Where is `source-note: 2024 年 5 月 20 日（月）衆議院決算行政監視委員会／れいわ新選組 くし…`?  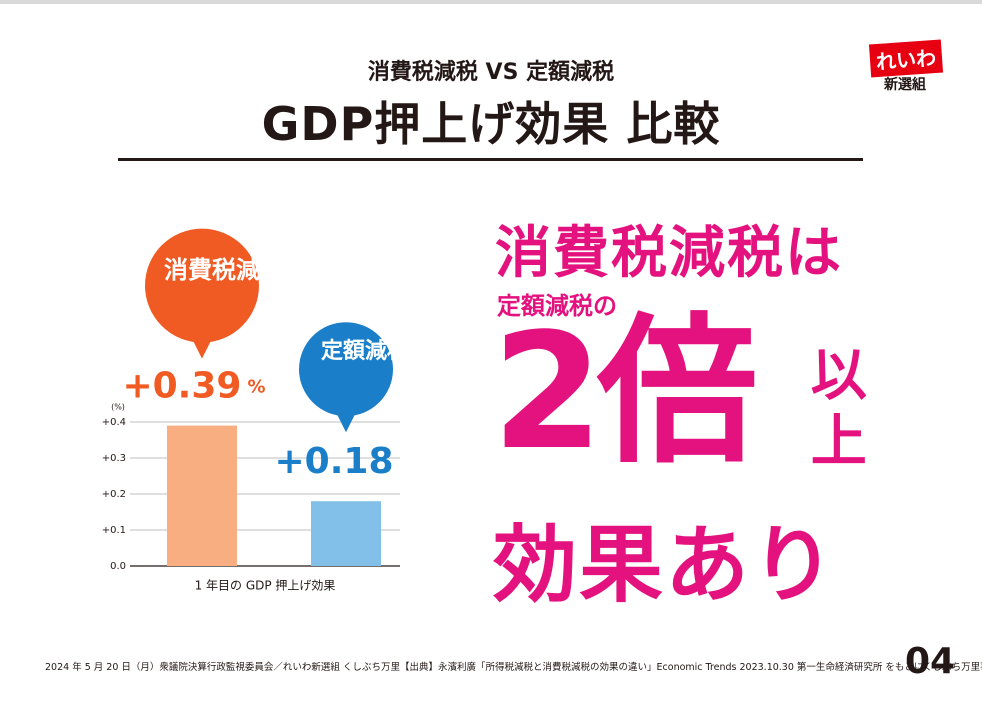 source-note: 2024 年 5 月 20 日（月）衆議院決算行政監視委員会／れいわ新選組 くし… is located at coordinates (513, 667).